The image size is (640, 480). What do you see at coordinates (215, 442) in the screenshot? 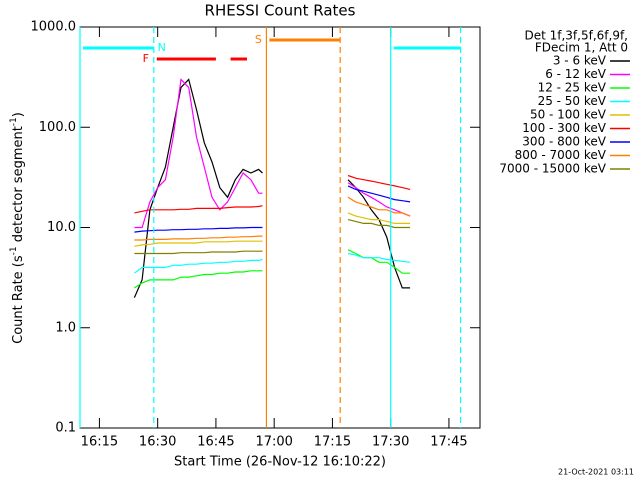
I see `x-tick-label: 16:45` at bounding box center [215, 442].